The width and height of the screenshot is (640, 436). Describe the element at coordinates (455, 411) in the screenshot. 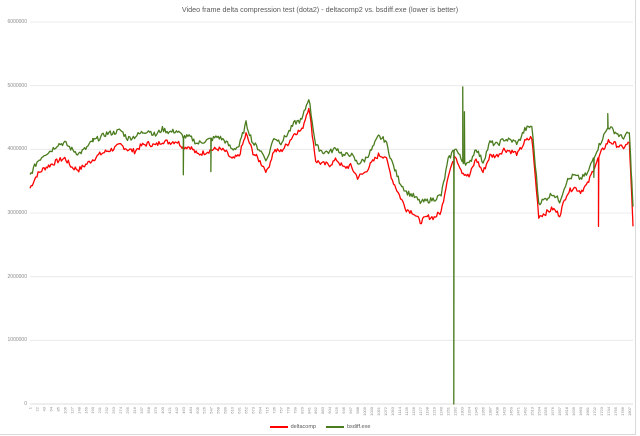

I see `x-tick-label: 1282` at that location.